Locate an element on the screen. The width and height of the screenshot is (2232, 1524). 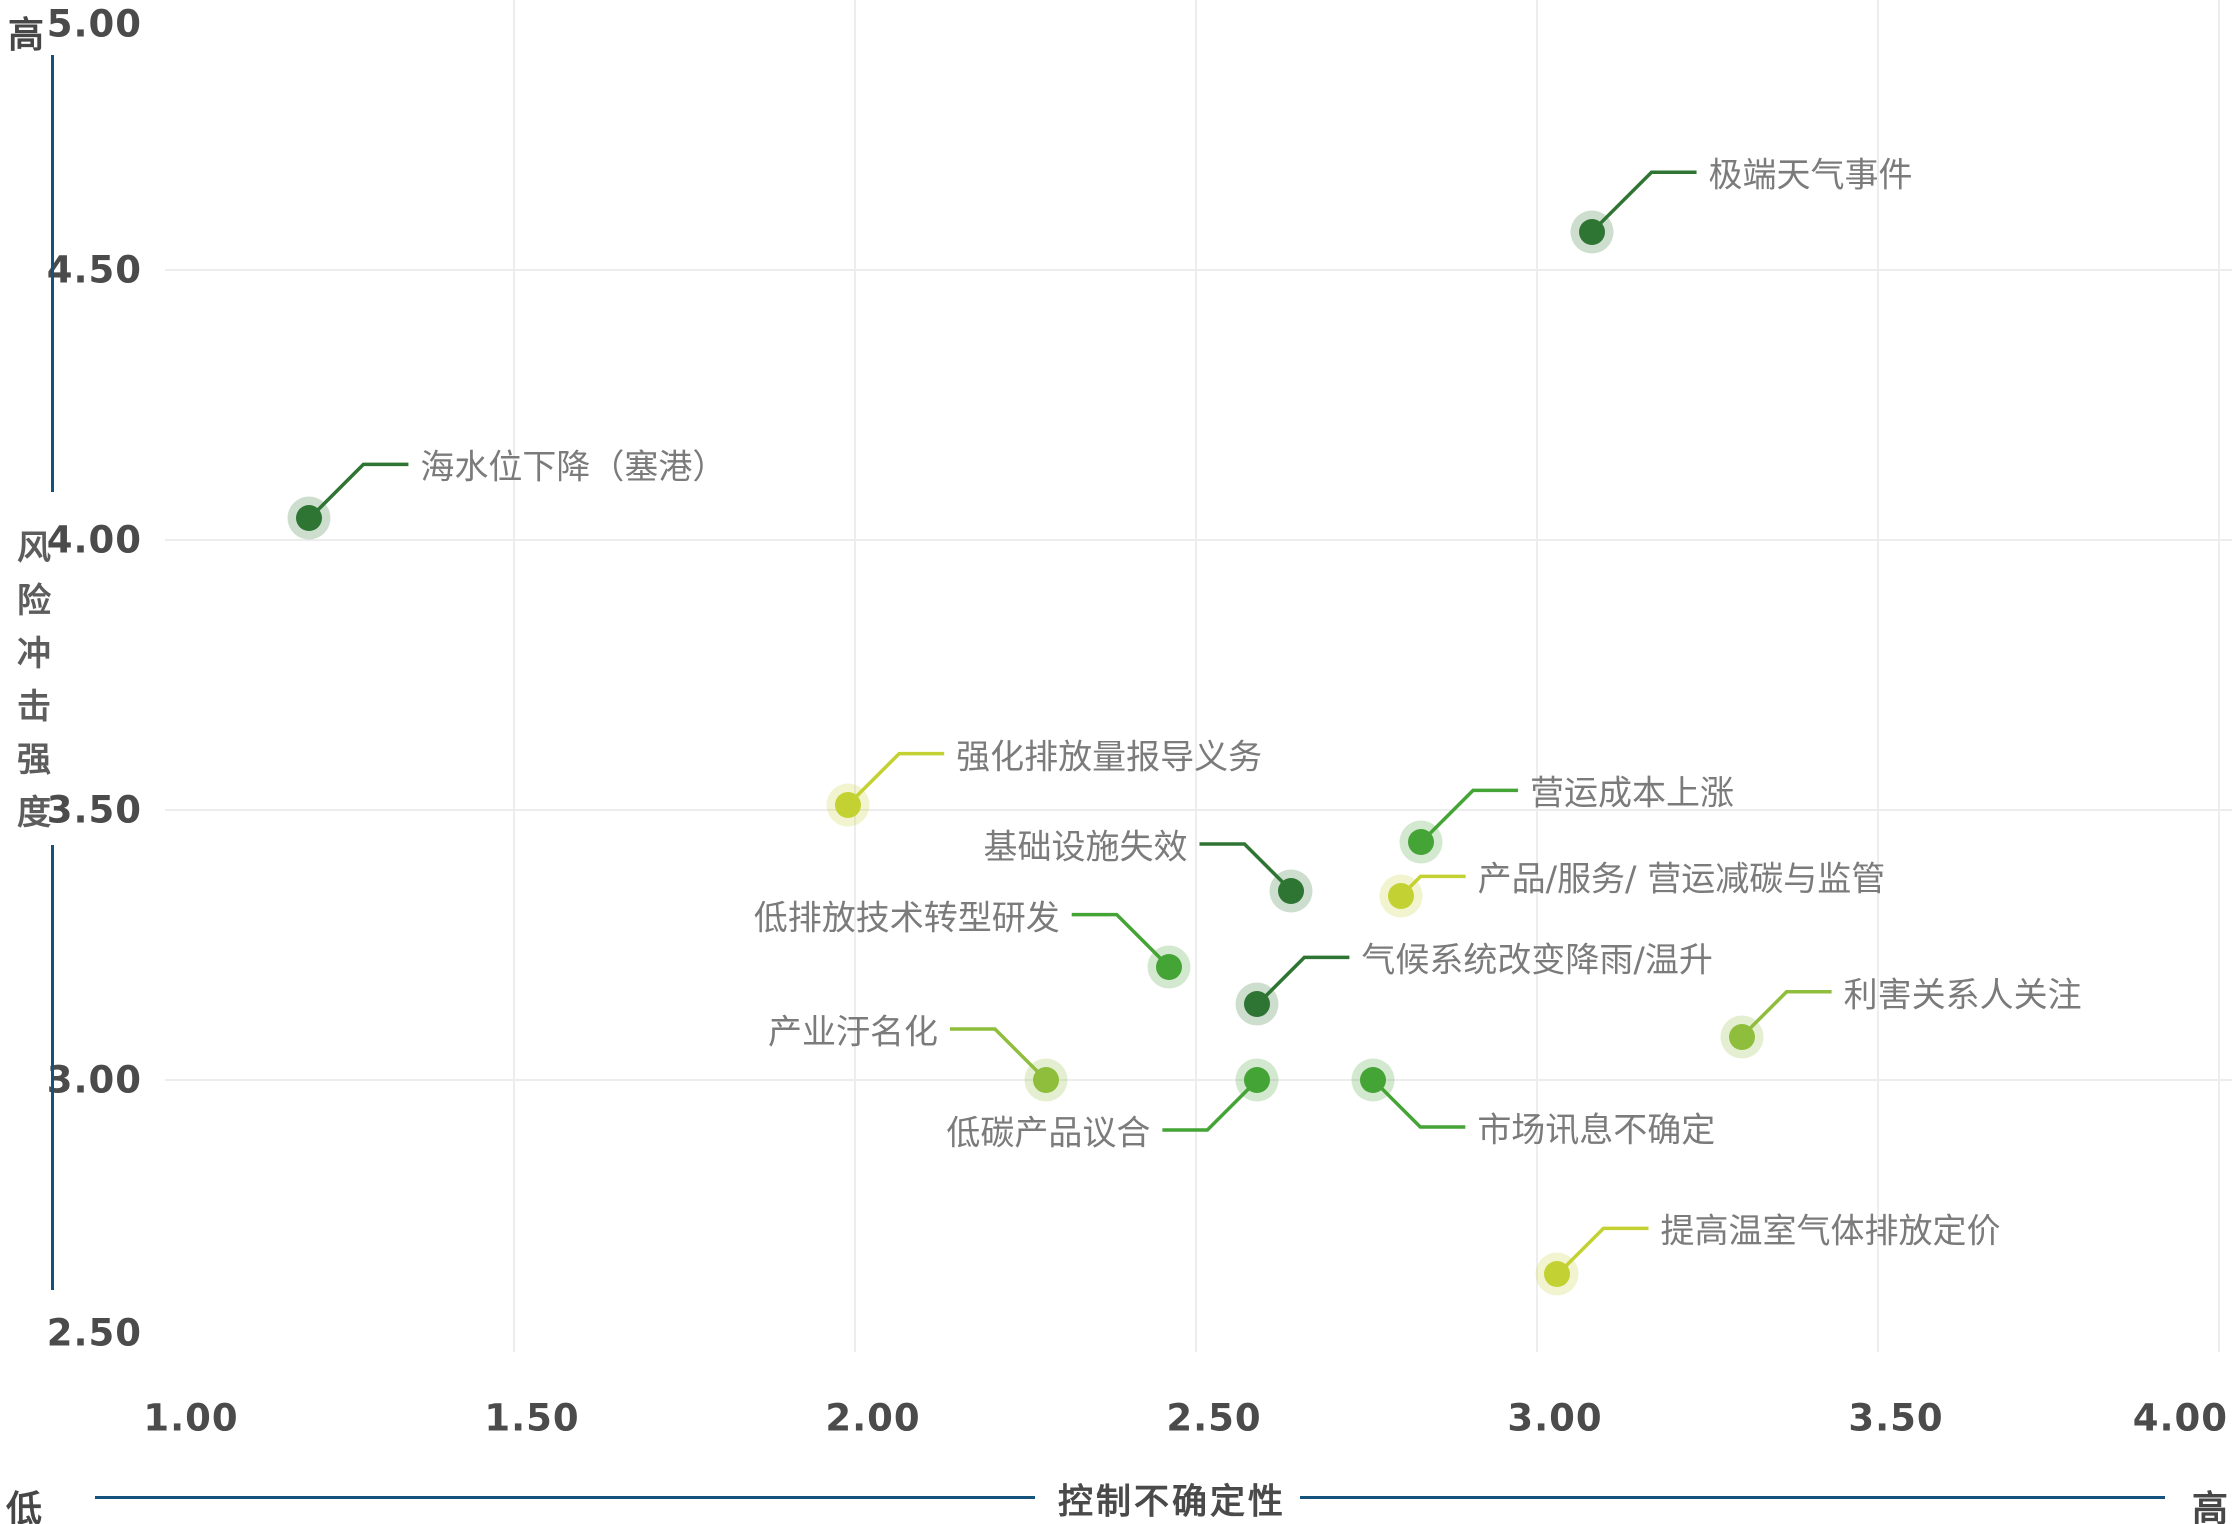
data-point-label: 气候系统改变降雨/温升 is located at coordinates (1537, 960).